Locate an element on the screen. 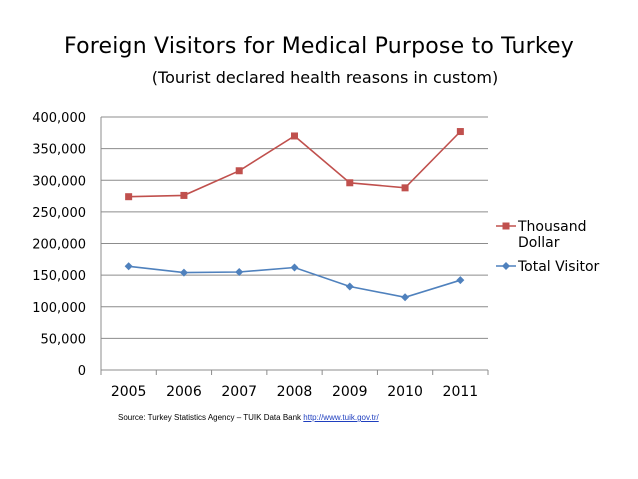 Image resolution: width=638 pixels, height=479 pixels. x-axis-ticks: 2005 2006 2007 2008 2009 2010 2011 is located at coordinates (294, 385).